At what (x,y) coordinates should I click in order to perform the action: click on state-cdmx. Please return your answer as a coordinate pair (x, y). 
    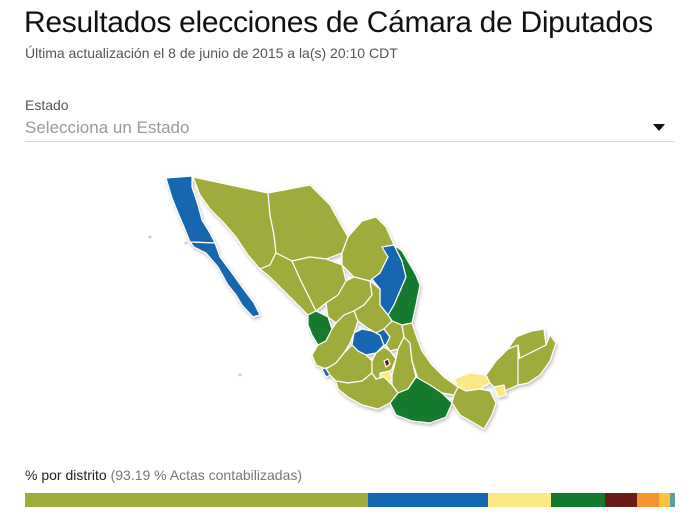
    Looking at the image, I should click on (387, 363).